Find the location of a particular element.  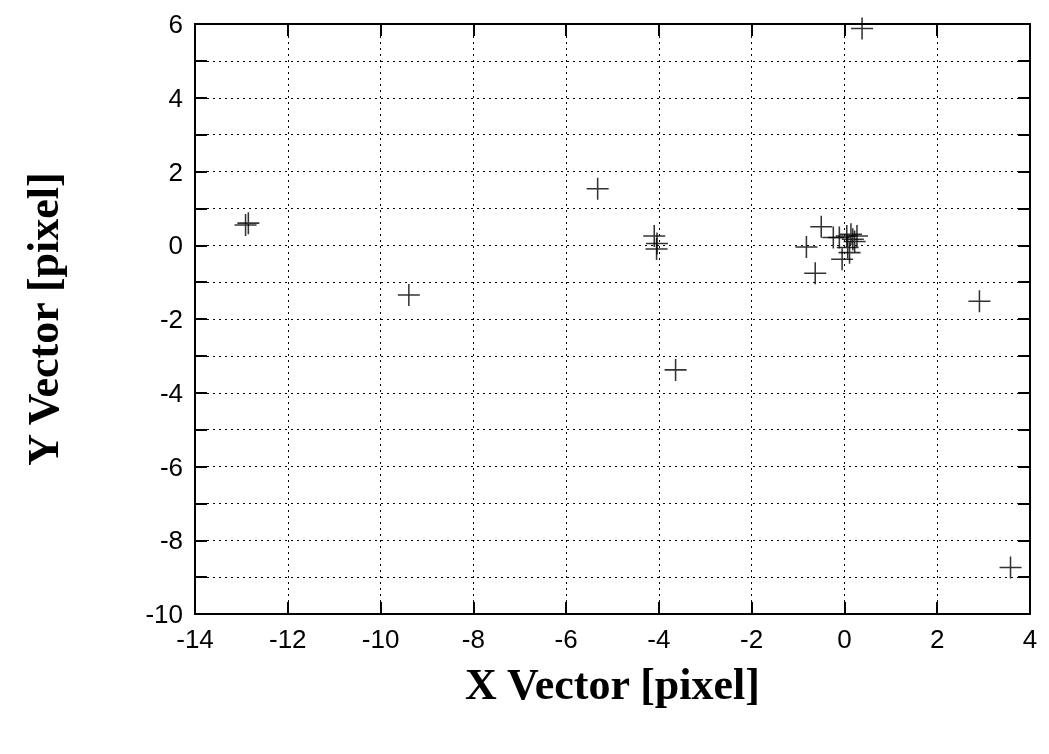

y-tick-label: 6 is located at coordinates (175, 24).